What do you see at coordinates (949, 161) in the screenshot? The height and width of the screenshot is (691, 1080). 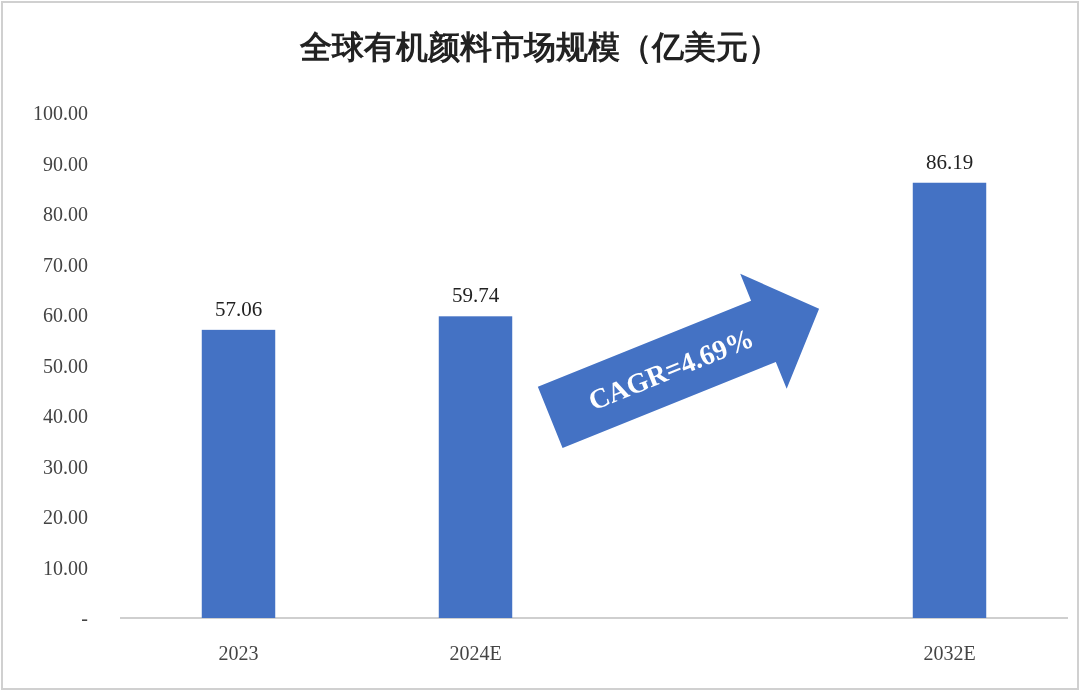 I see `data-label: 86.19` at bounding box center [949, 161].